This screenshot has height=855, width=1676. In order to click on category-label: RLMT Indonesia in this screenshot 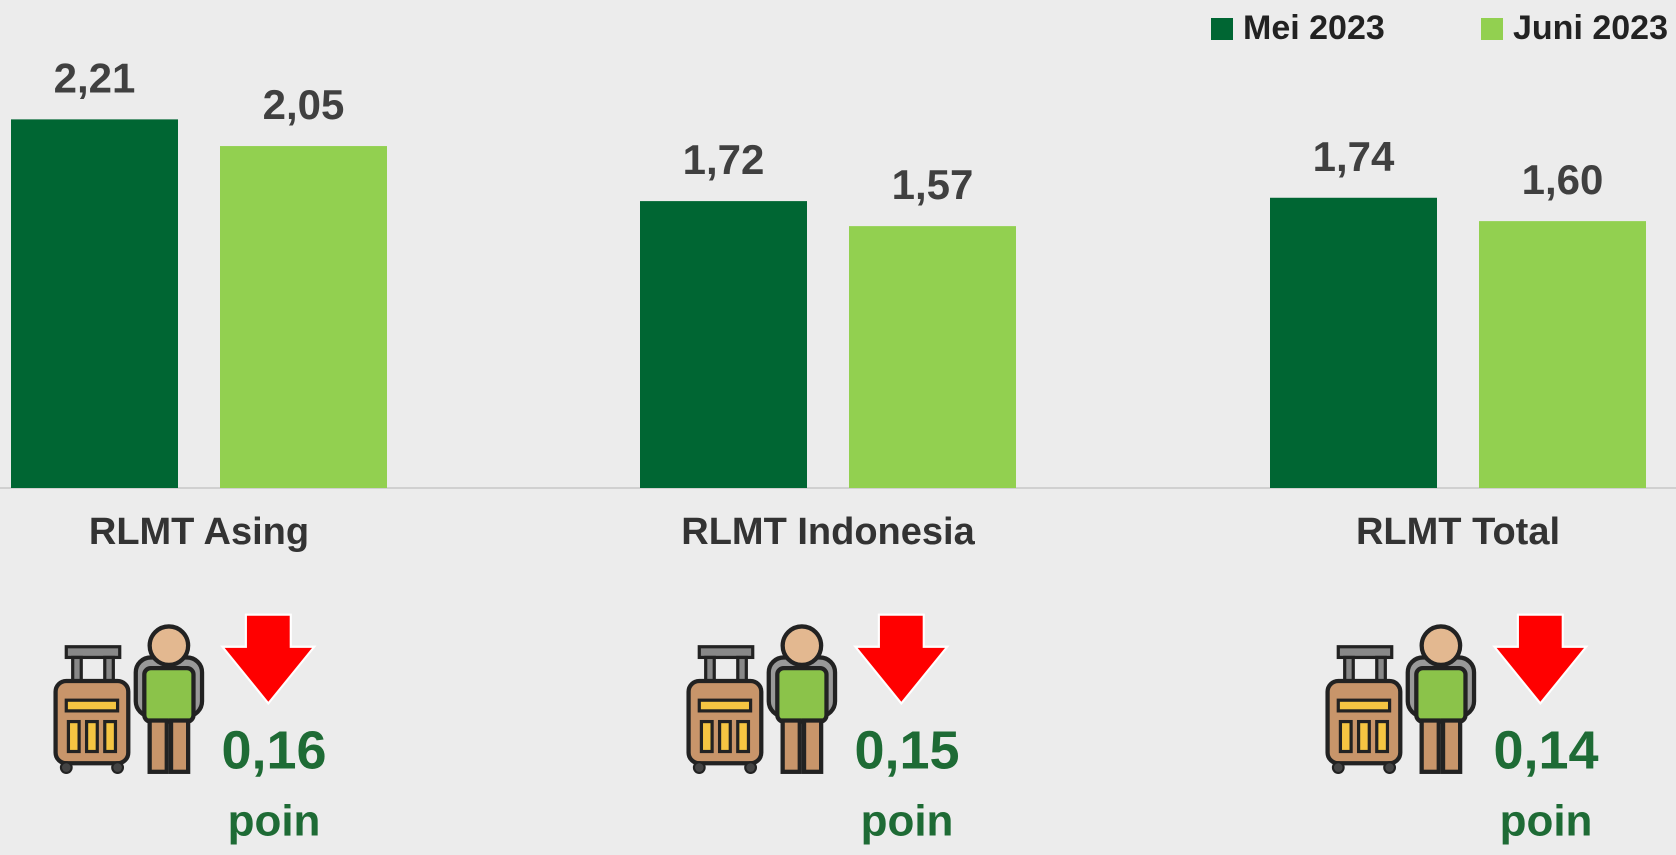, I will do `click(828, 532)`.